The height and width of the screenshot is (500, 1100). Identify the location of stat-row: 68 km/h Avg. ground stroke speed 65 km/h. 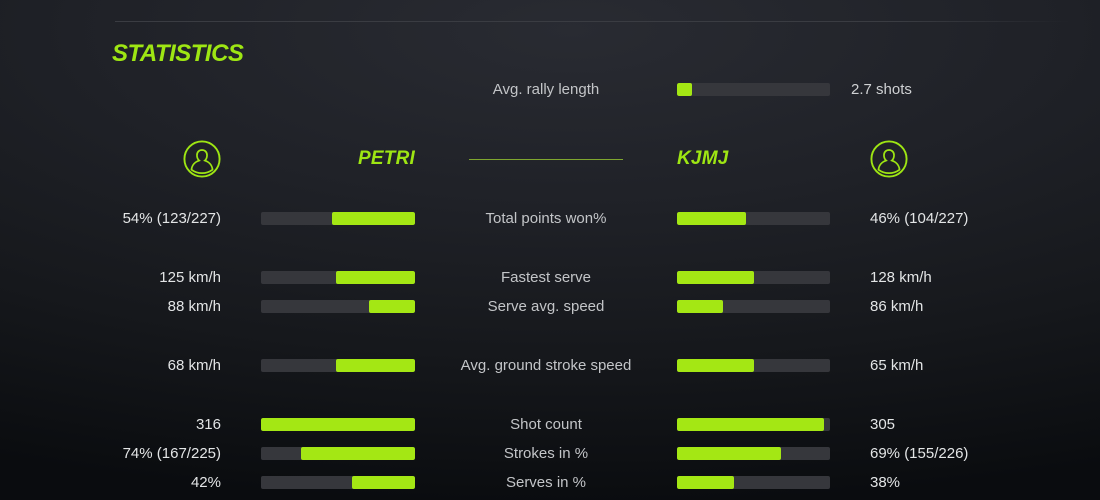
(550, 365).